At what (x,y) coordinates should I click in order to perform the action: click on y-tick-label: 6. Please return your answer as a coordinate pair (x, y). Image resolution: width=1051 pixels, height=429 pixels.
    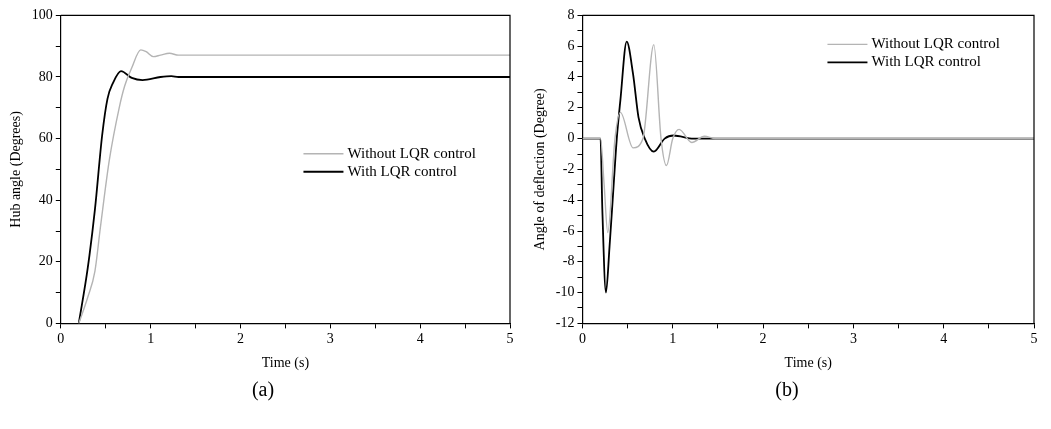
    Looking at the image, I should click on (571, 45).